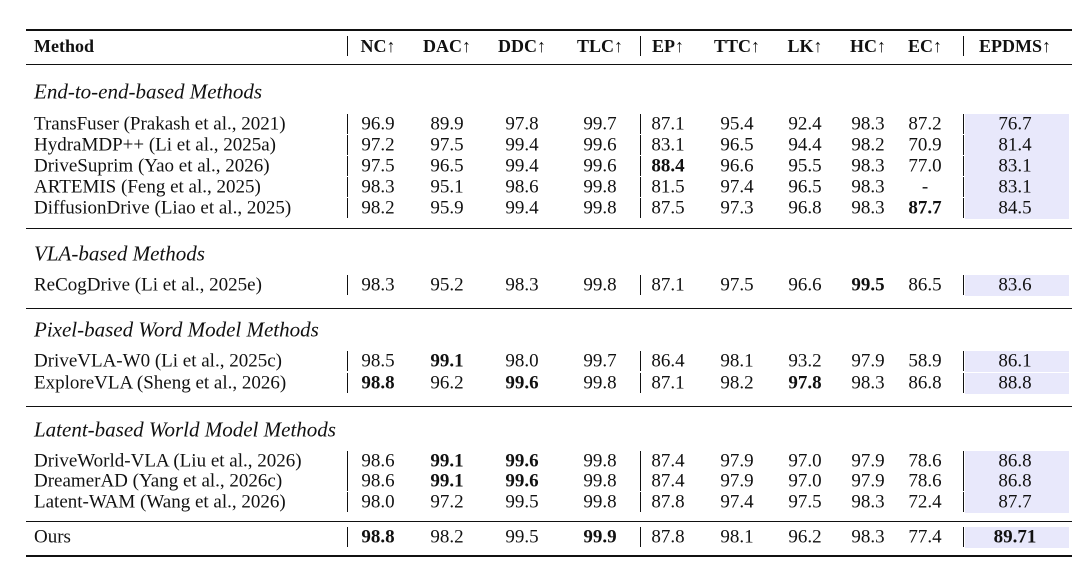 The image size is (1080, 573). Describe the element at coordinates (925, 361) in the screenshot. I see `value-cell: 58.9` at that location.